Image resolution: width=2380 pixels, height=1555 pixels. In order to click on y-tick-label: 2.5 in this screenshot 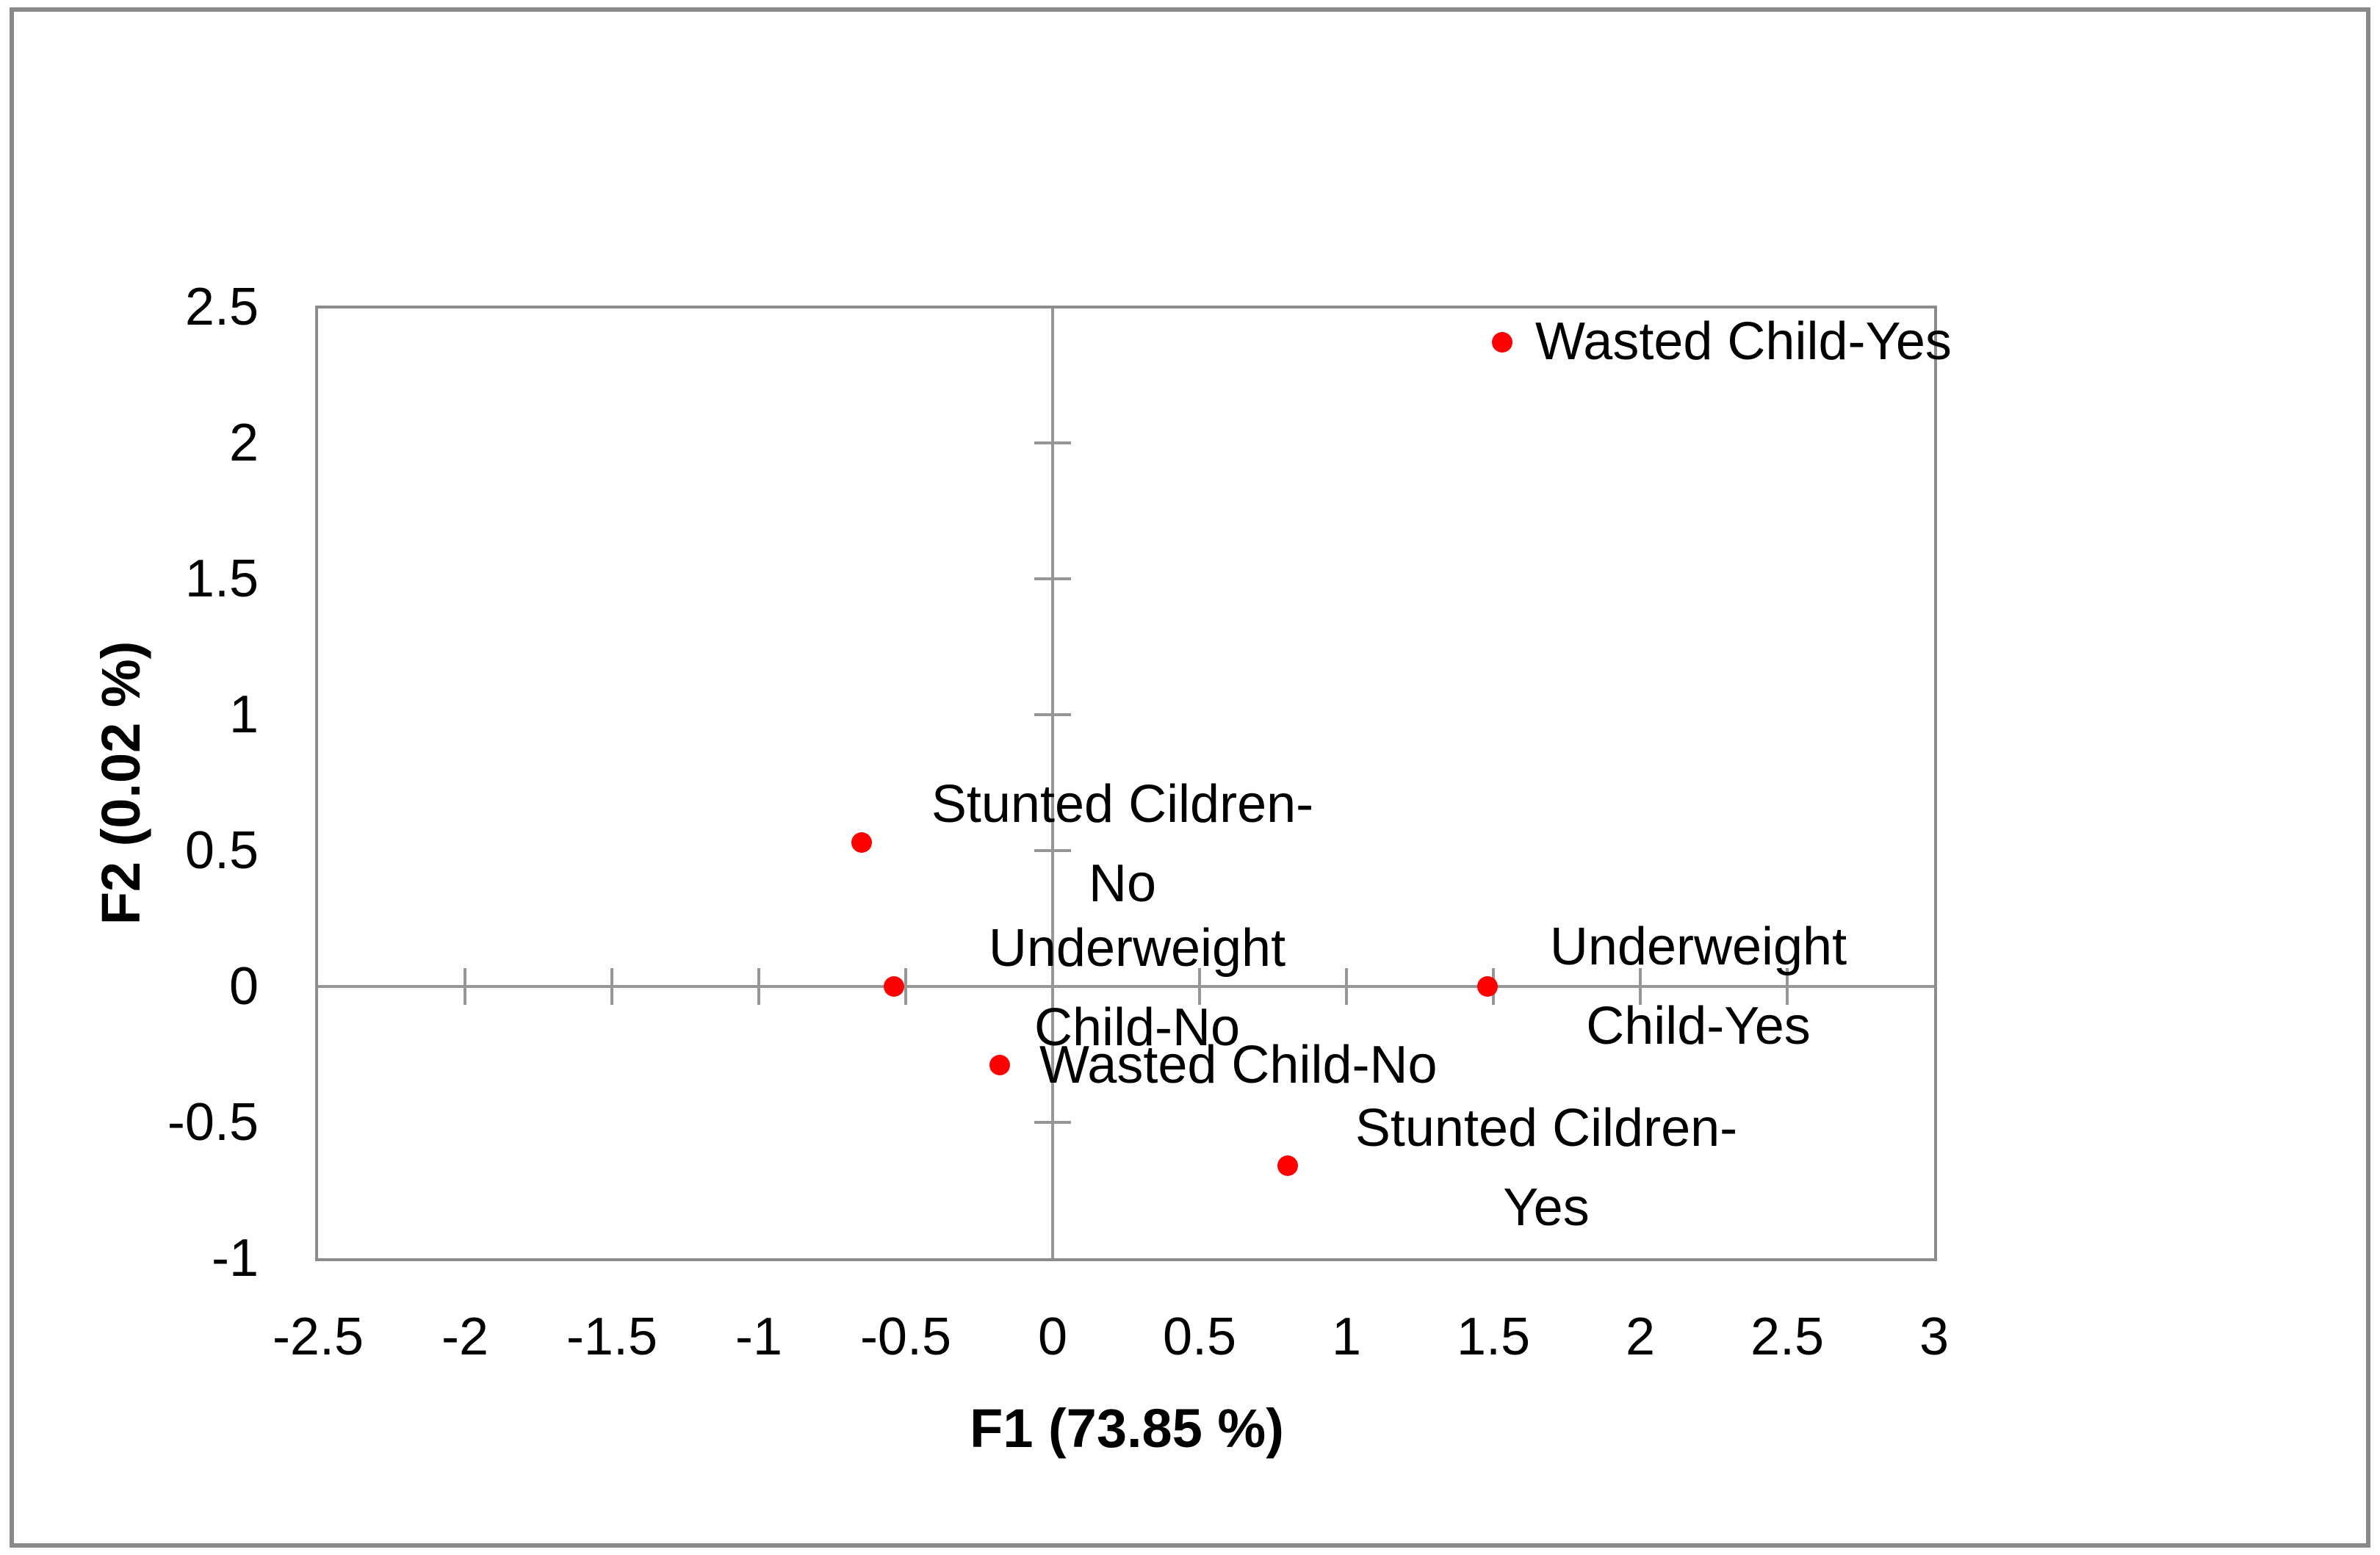, I will do `click(221, 307)`.